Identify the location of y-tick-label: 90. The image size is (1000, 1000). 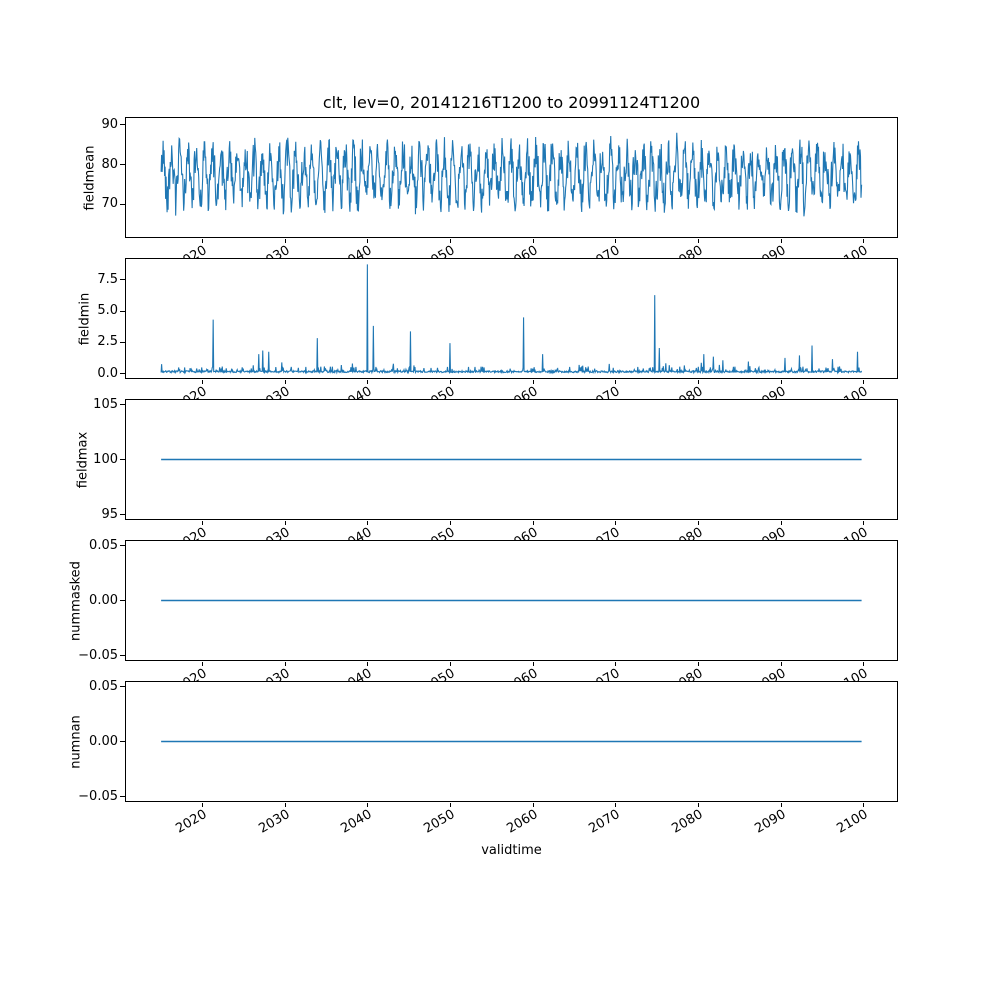
(109, 124).